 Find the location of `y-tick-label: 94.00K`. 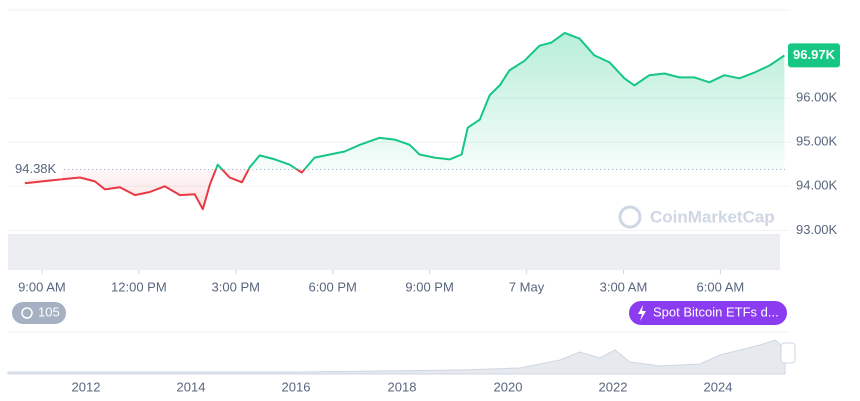

y-tick-label: 94.00K is located at coordinates (817, 185).